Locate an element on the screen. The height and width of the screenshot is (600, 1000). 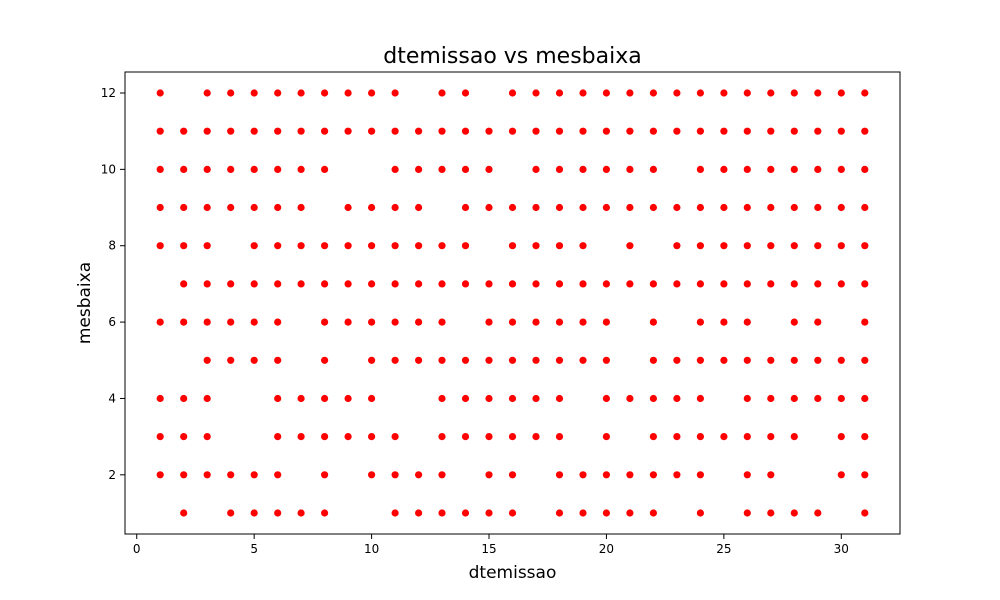
y-axis-title: mesbaixa is located at coordinates (85, 303).